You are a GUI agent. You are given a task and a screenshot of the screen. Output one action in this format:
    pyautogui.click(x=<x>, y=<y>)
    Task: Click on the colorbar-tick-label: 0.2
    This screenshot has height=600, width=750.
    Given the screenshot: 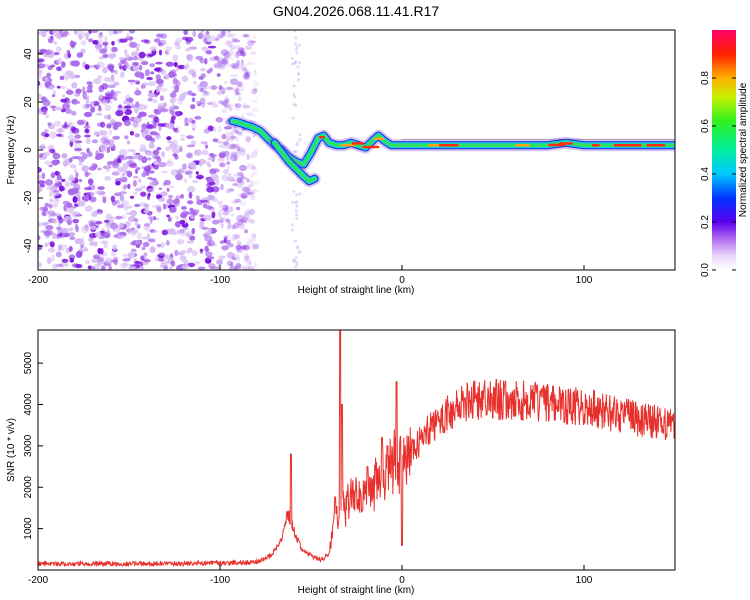 What is the action you would take?
    pyautogui.click(x=705, y=222)
    